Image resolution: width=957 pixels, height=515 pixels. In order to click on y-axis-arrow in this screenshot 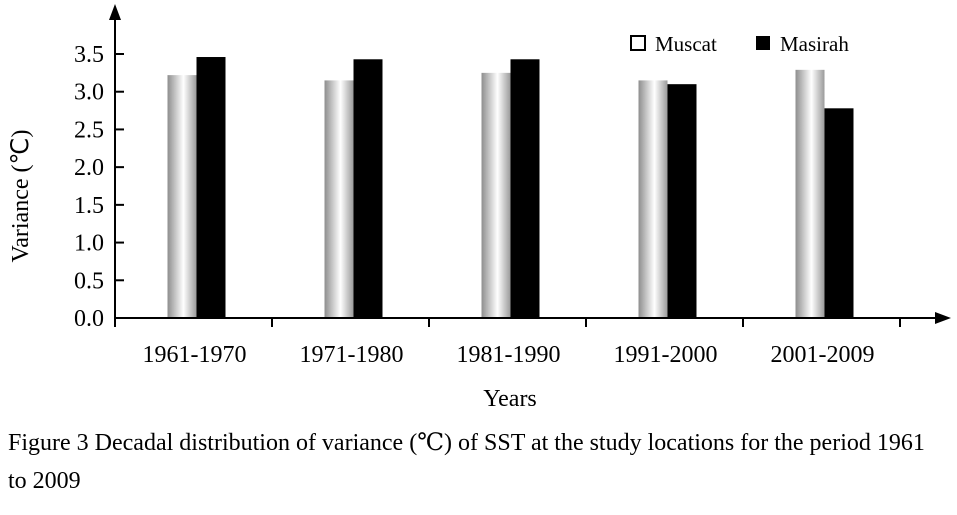, I will do `click(115, 12)`.